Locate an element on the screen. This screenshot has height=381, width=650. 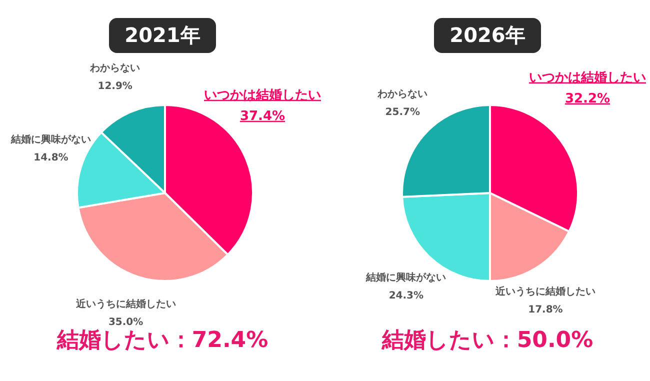
text: 結婚したい：50.0% is located at coordinates (487, 341).